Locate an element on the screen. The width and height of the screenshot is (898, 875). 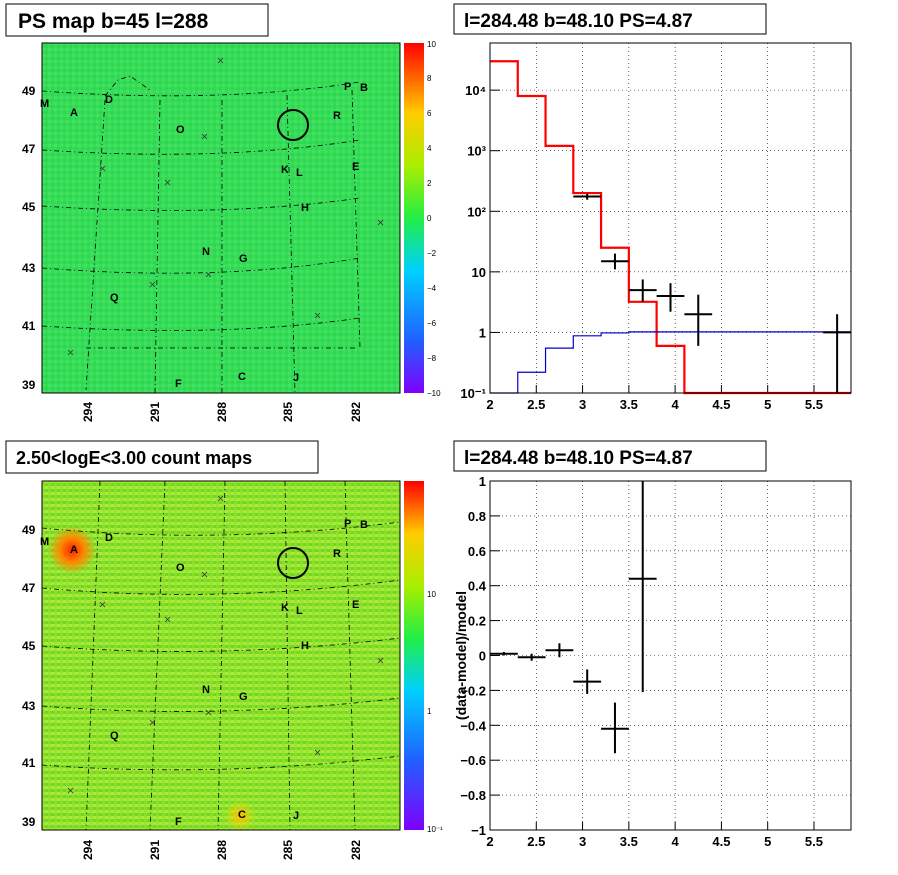
ps-map-x-ticks: 294 291 288 285 282 is located at coordinates (222, 412).